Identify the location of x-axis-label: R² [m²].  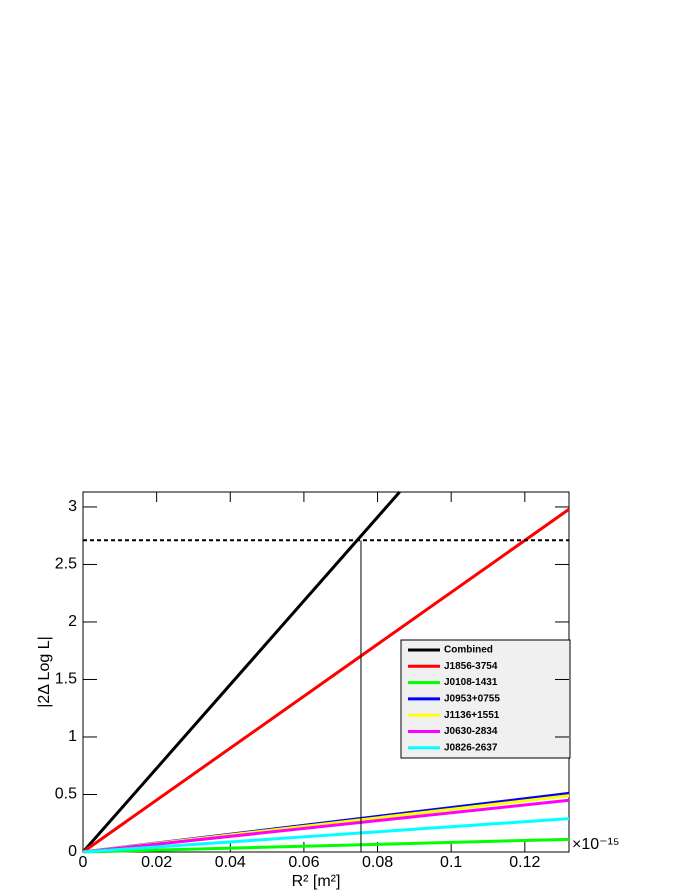
(316, 881).